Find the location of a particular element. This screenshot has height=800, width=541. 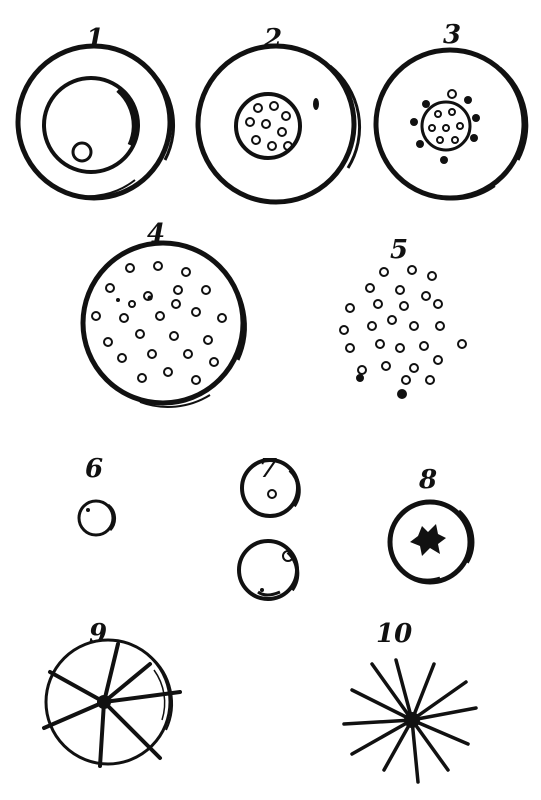

figure-4-cell is located at coordinates (164, 325).